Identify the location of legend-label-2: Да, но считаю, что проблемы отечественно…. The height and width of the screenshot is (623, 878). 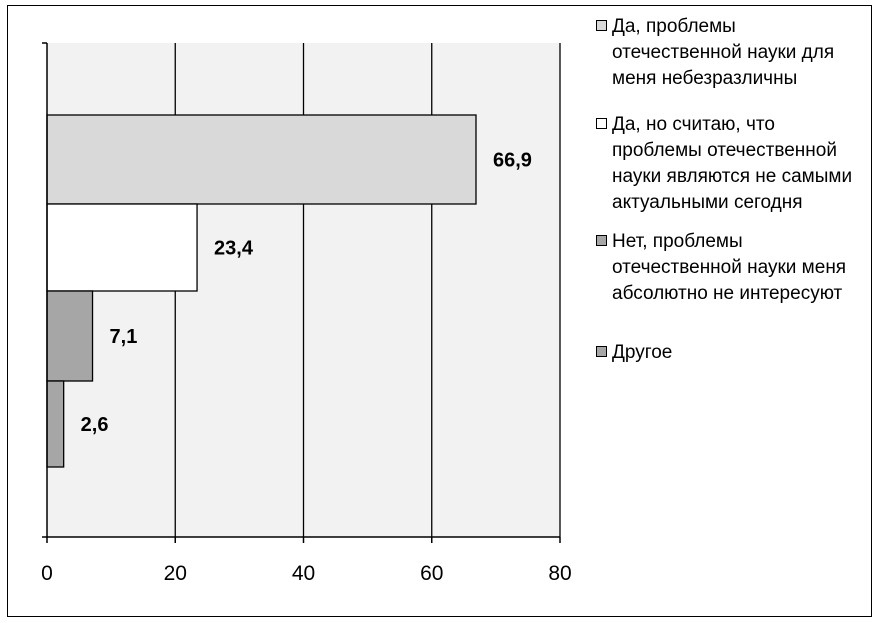
(732, 163).